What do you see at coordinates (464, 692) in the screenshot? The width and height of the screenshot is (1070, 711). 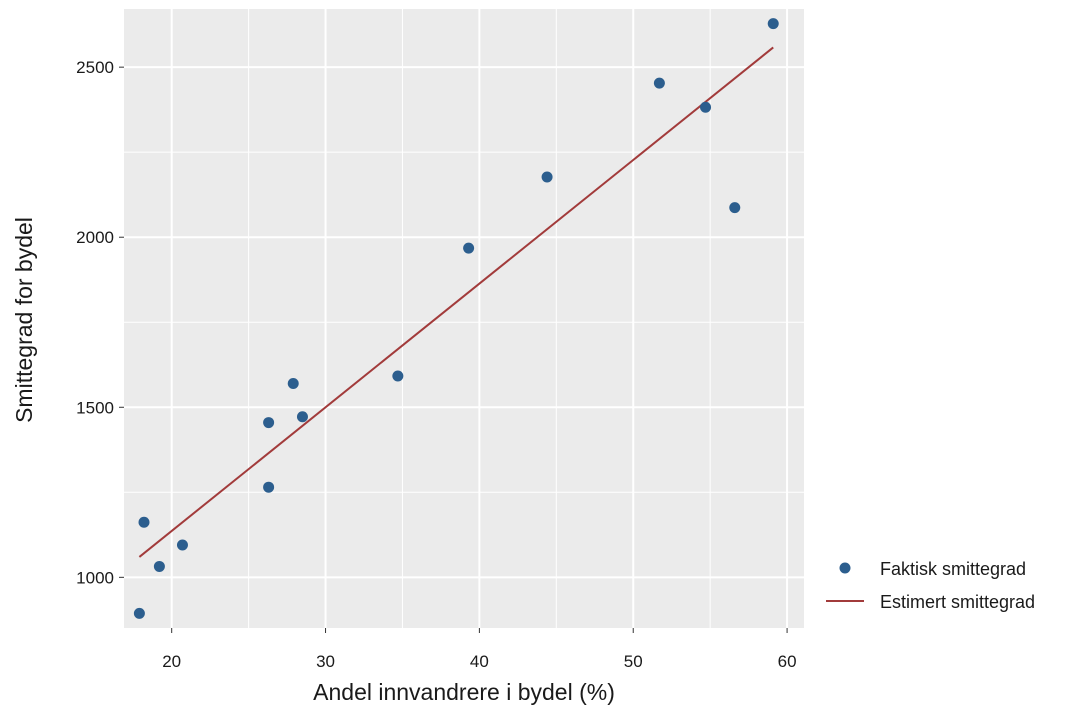 I see `x-axis-title: Andel innvandrere i bydel (%)` at bounding box center [464, 692].